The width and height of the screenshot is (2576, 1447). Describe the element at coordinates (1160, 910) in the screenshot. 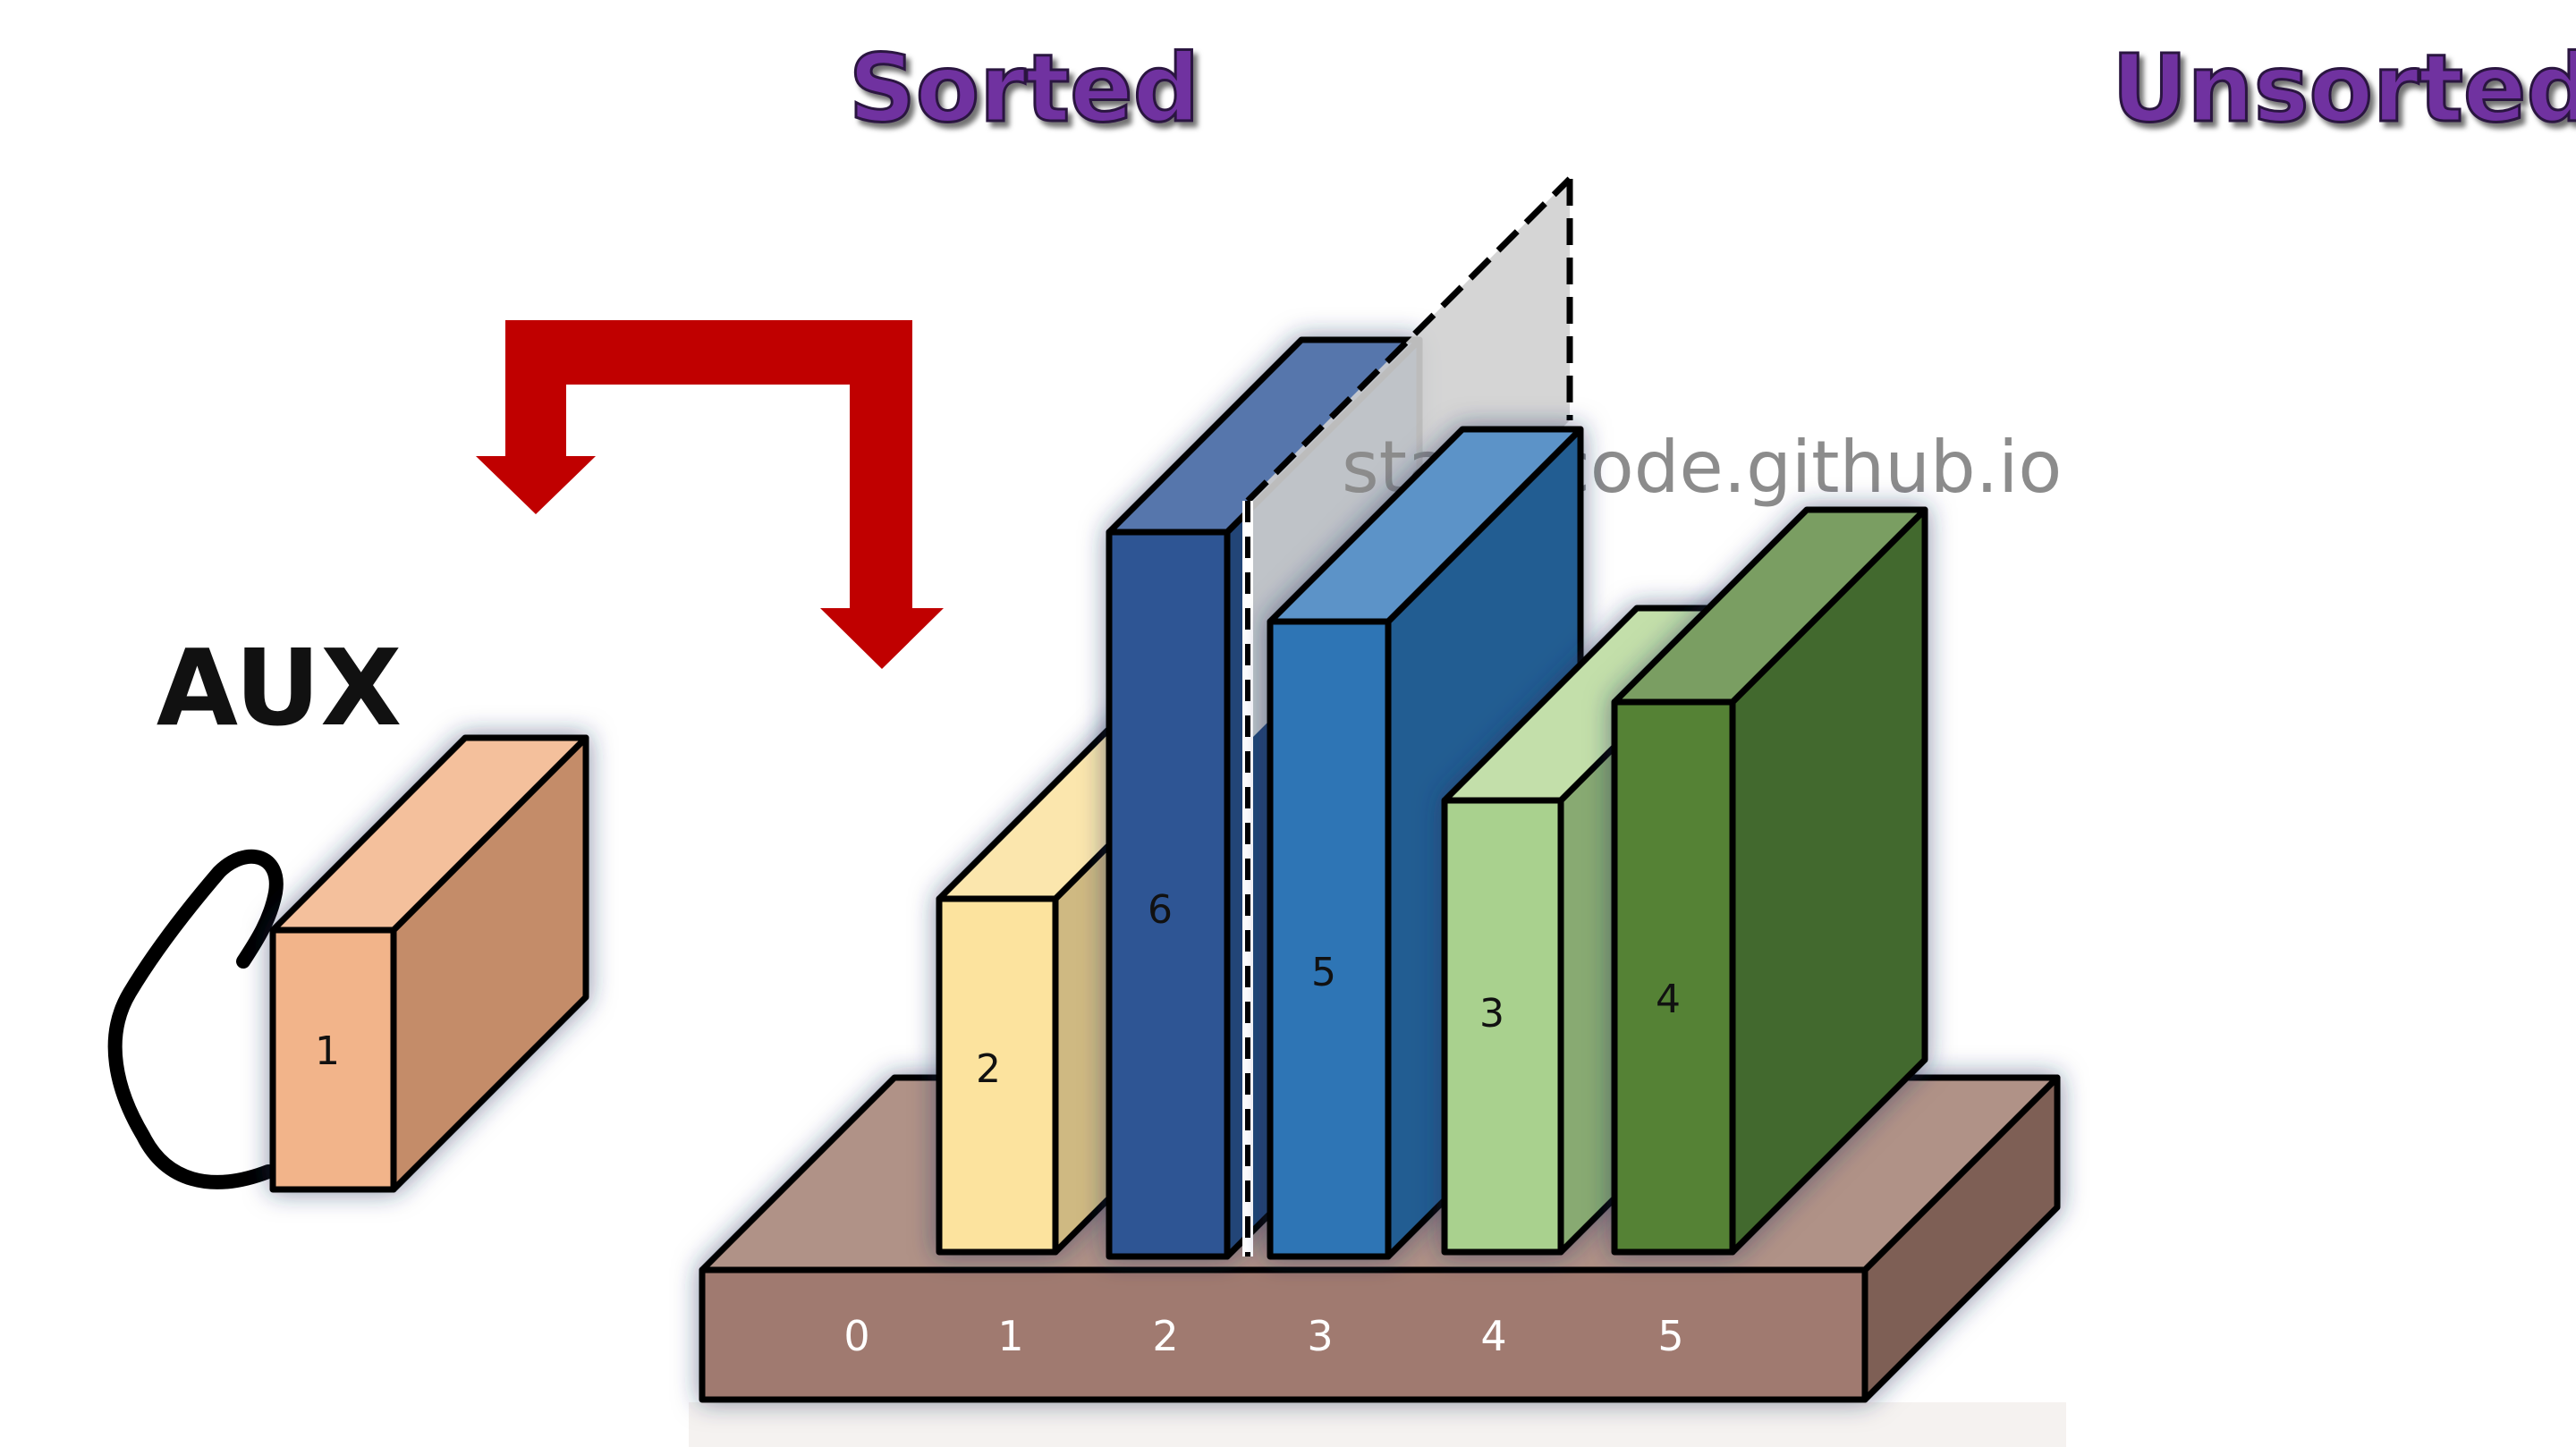

I see `array-block-value: 6` at that location.